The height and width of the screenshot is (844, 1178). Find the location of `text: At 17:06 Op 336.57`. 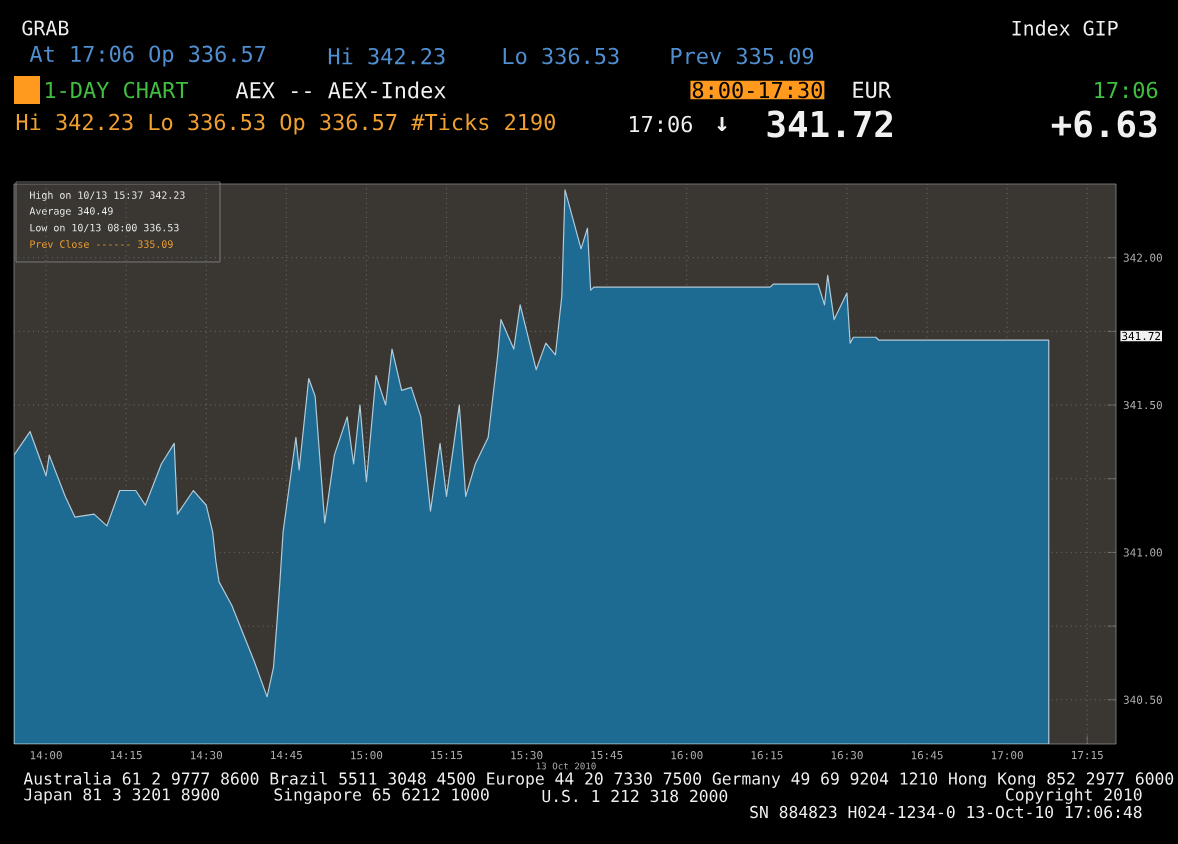

text: At 17:06 Op 336.57 is located at coordinates (147, 56).